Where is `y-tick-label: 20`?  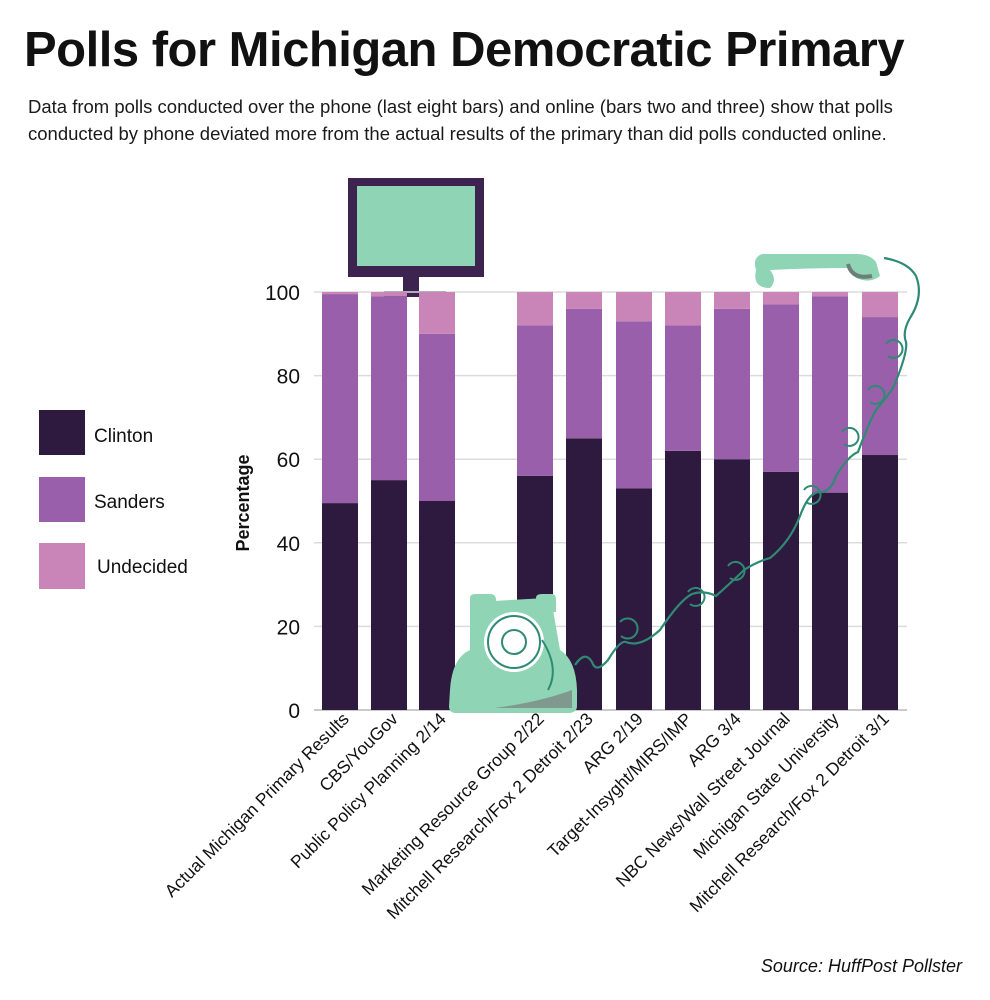 y-tick-label: 20 is located at coordinates (288, 627).